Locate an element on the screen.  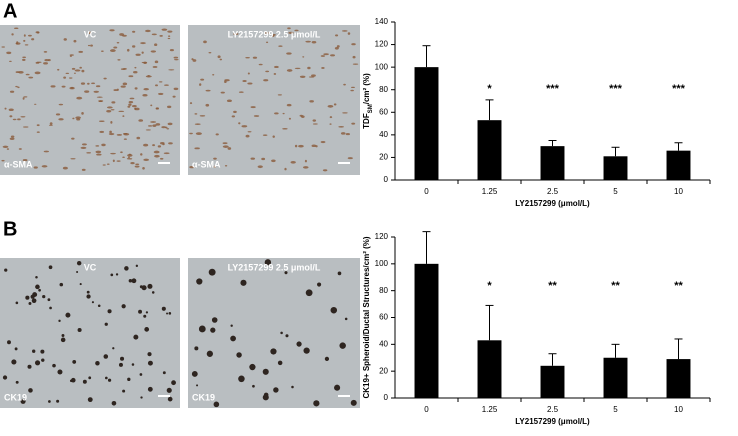
significance: ** is located at coordinates (552, 286).